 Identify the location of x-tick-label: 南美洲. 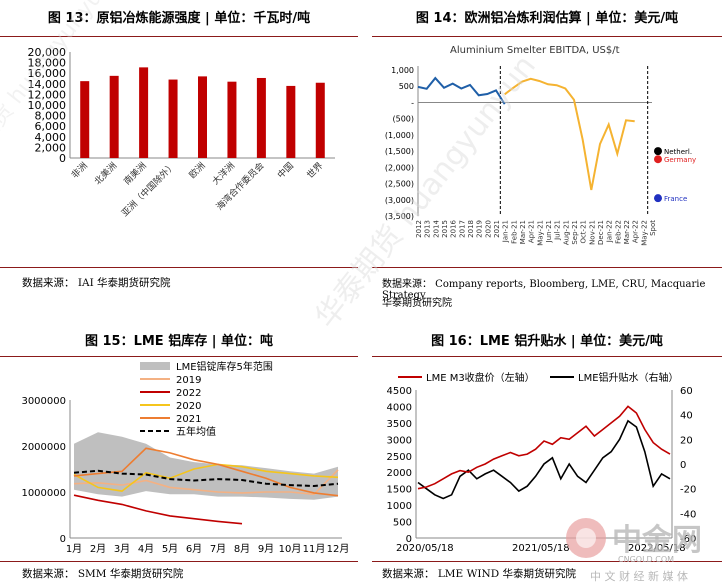
(135, 174).